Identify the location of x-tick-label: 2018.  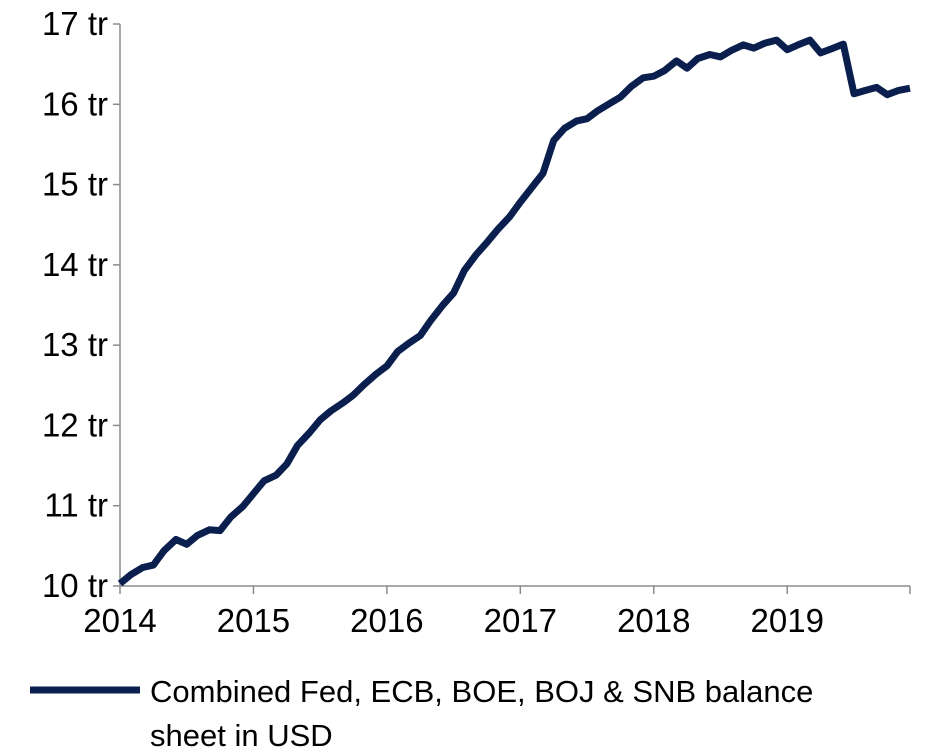
(653, 620).